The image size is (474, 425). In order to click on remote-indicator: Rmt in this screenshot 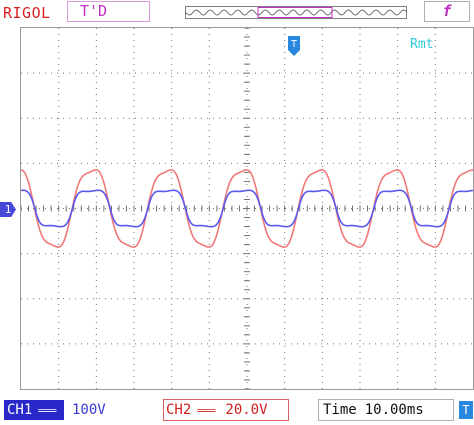, I will do `click(422, 44)`.